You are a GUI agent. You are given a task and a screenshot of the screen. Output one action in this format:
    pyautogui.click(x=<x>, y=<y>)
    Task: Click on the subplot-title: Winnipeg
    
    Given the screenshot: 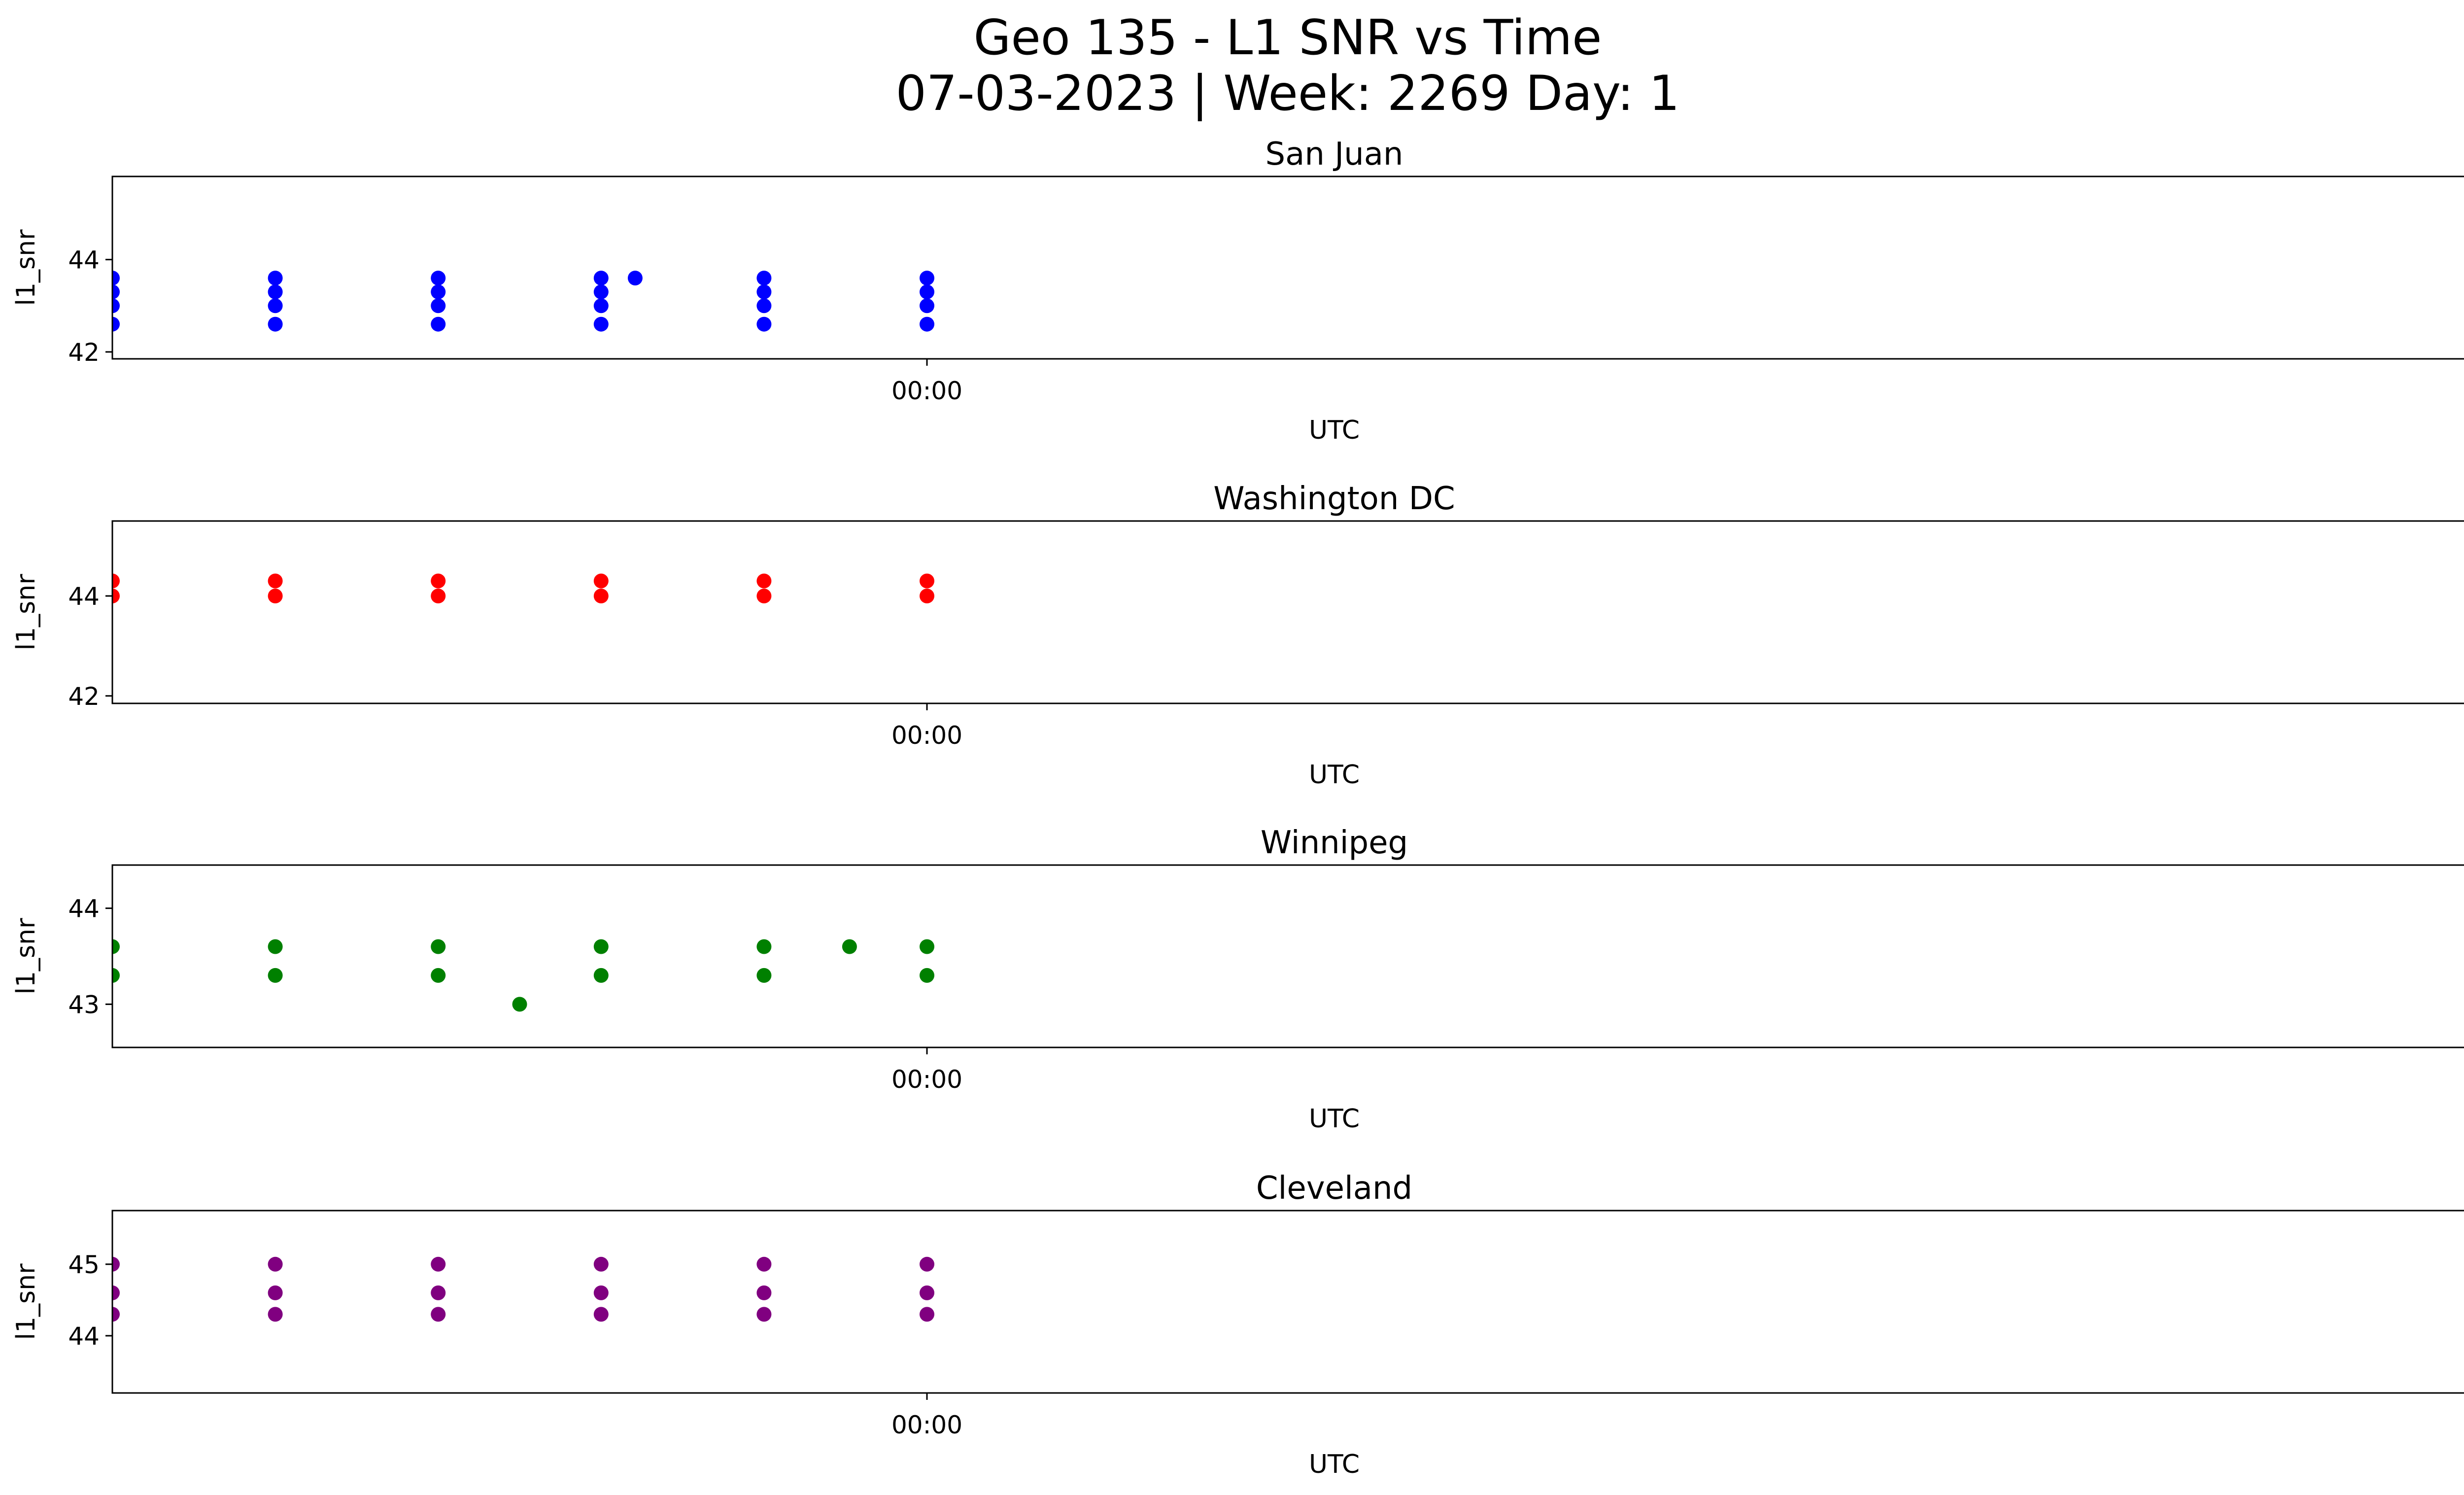 What is the action you would take?
    pyautogui.click(x=1334, y=843)
    